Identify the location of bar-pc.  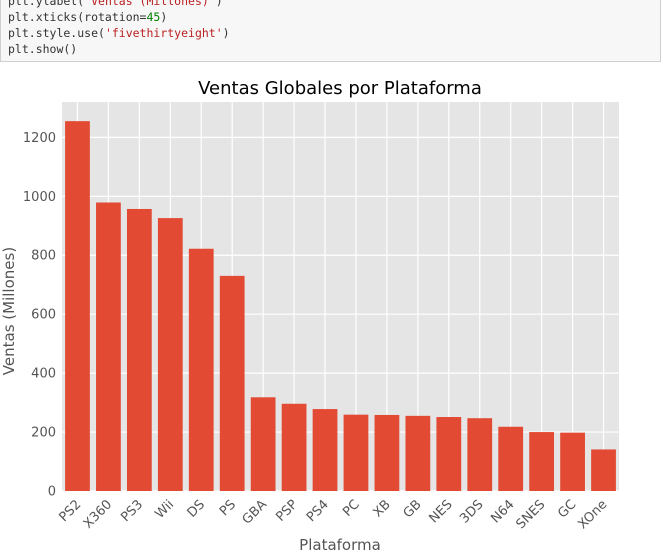
(356, 452).